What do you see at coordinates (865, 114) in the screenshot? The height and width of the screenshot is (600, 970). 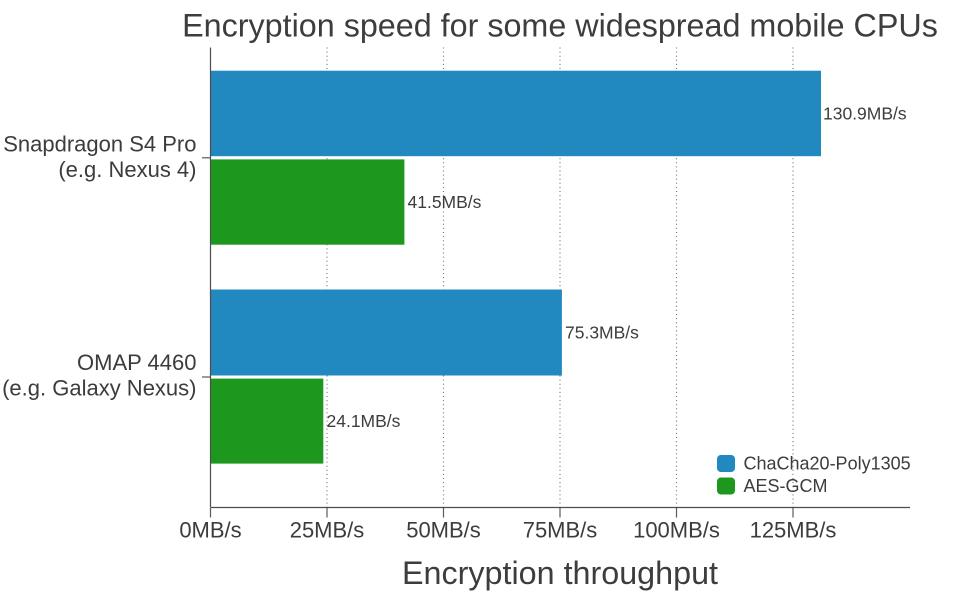 I see `svg-text: 130.9MB/s` at bounding box center [865, 114].